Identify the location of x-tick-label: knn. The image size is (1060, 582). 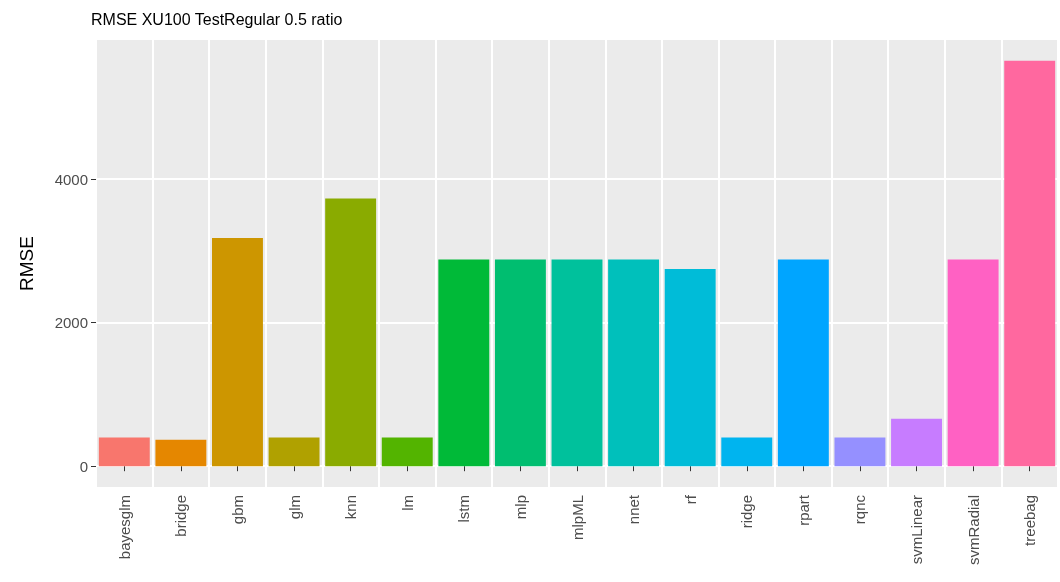
(351, 507).